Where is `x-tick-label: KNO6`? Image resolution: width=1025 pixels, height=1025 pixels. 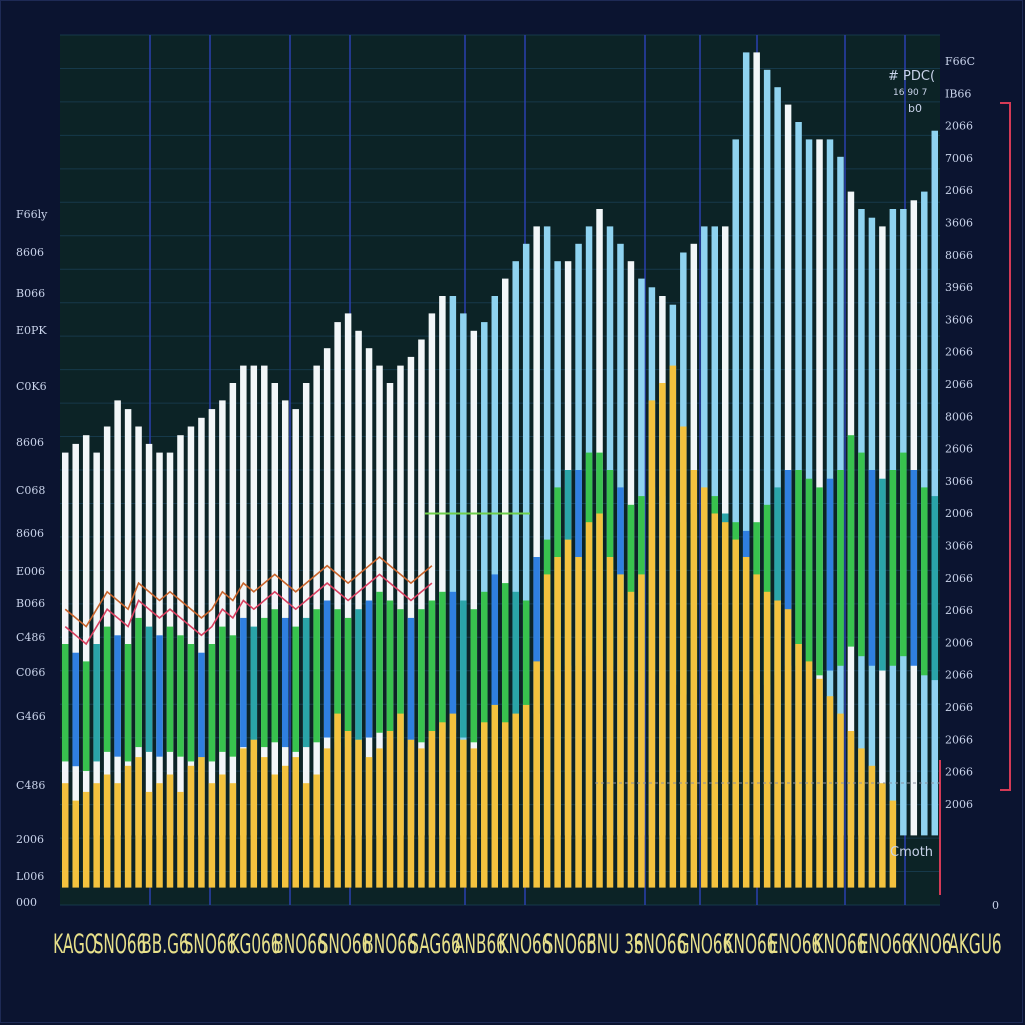
x-tick-label: KNO6 is located at coordinates (929, 944).